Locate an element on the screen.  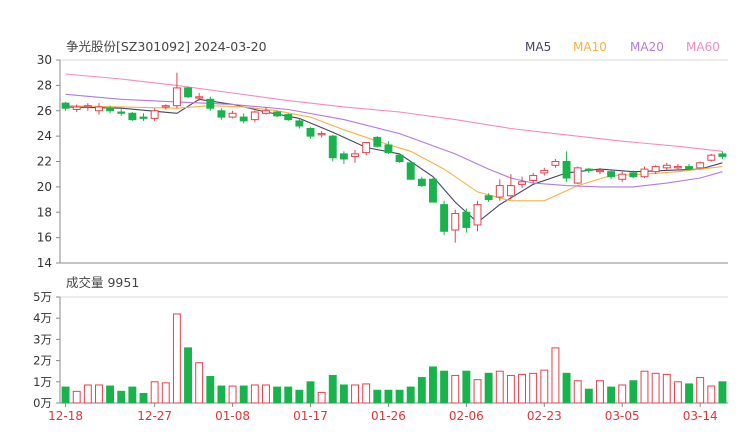
legend-ma5: MA5 is located at coordinates (538, 47).